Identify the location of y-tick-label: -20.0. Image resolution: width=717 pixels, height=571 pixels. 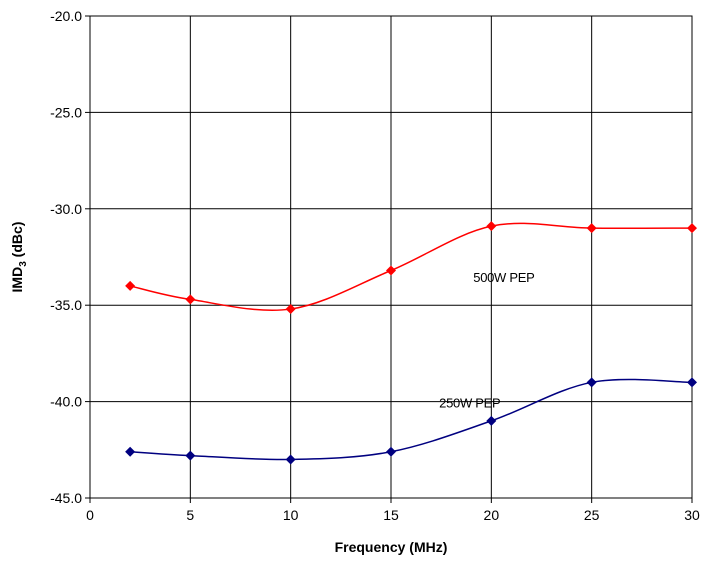
(66, 16).